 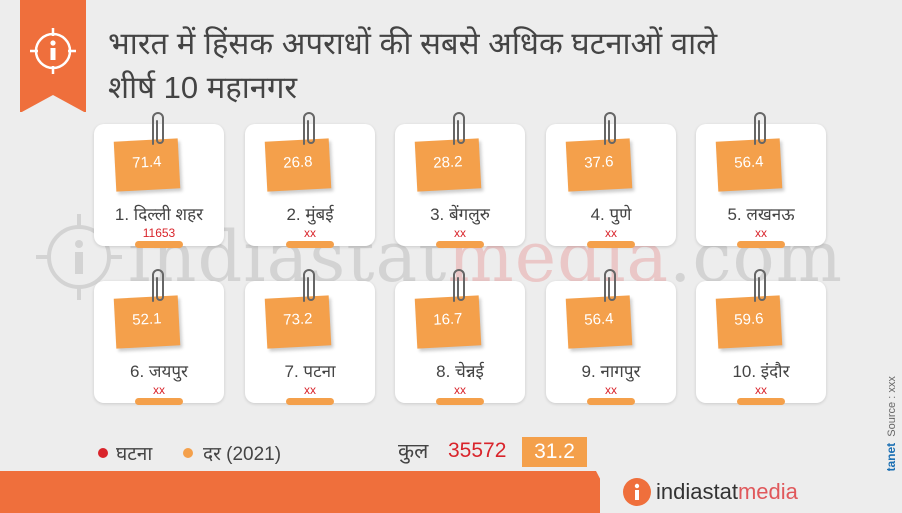 I want to click on rate-value: 37.6, so click(x=598, y=162).